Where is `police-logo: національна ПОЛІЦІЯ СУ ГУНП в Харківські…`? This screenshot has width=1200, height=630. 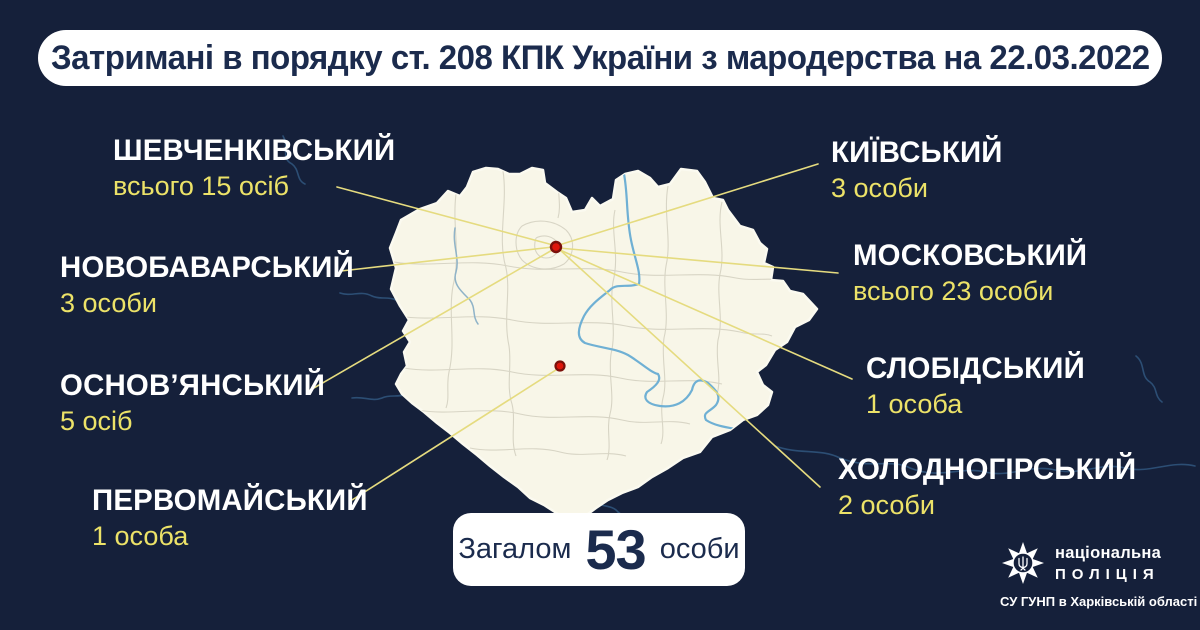 police-logo: національна ПОЛІЦІЯ СУ ГУНП в Харківські… is located at coordinates (1099, 574).